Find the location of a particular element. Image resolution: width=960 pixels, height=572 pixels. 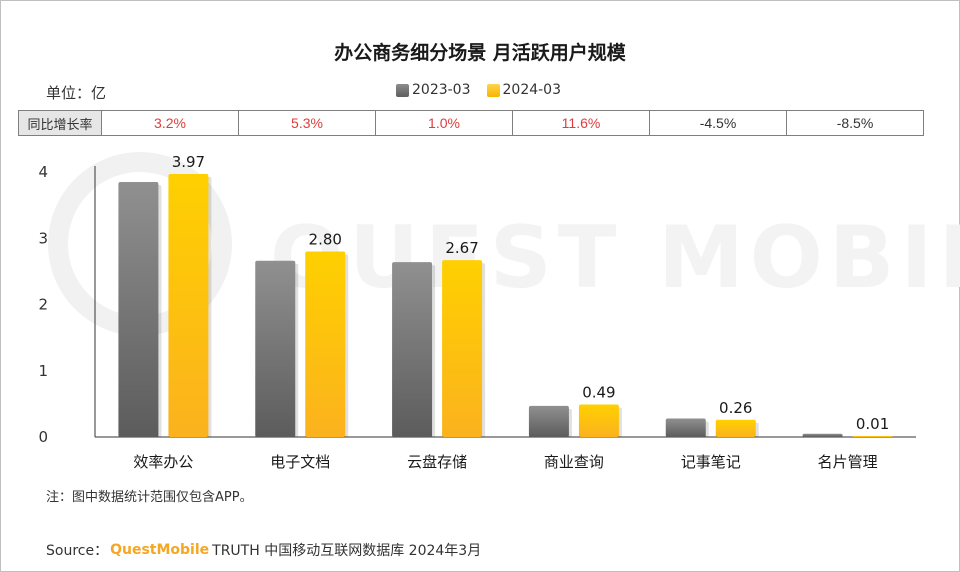

y-tick-label: 3 is located at coordinates (43, 238).